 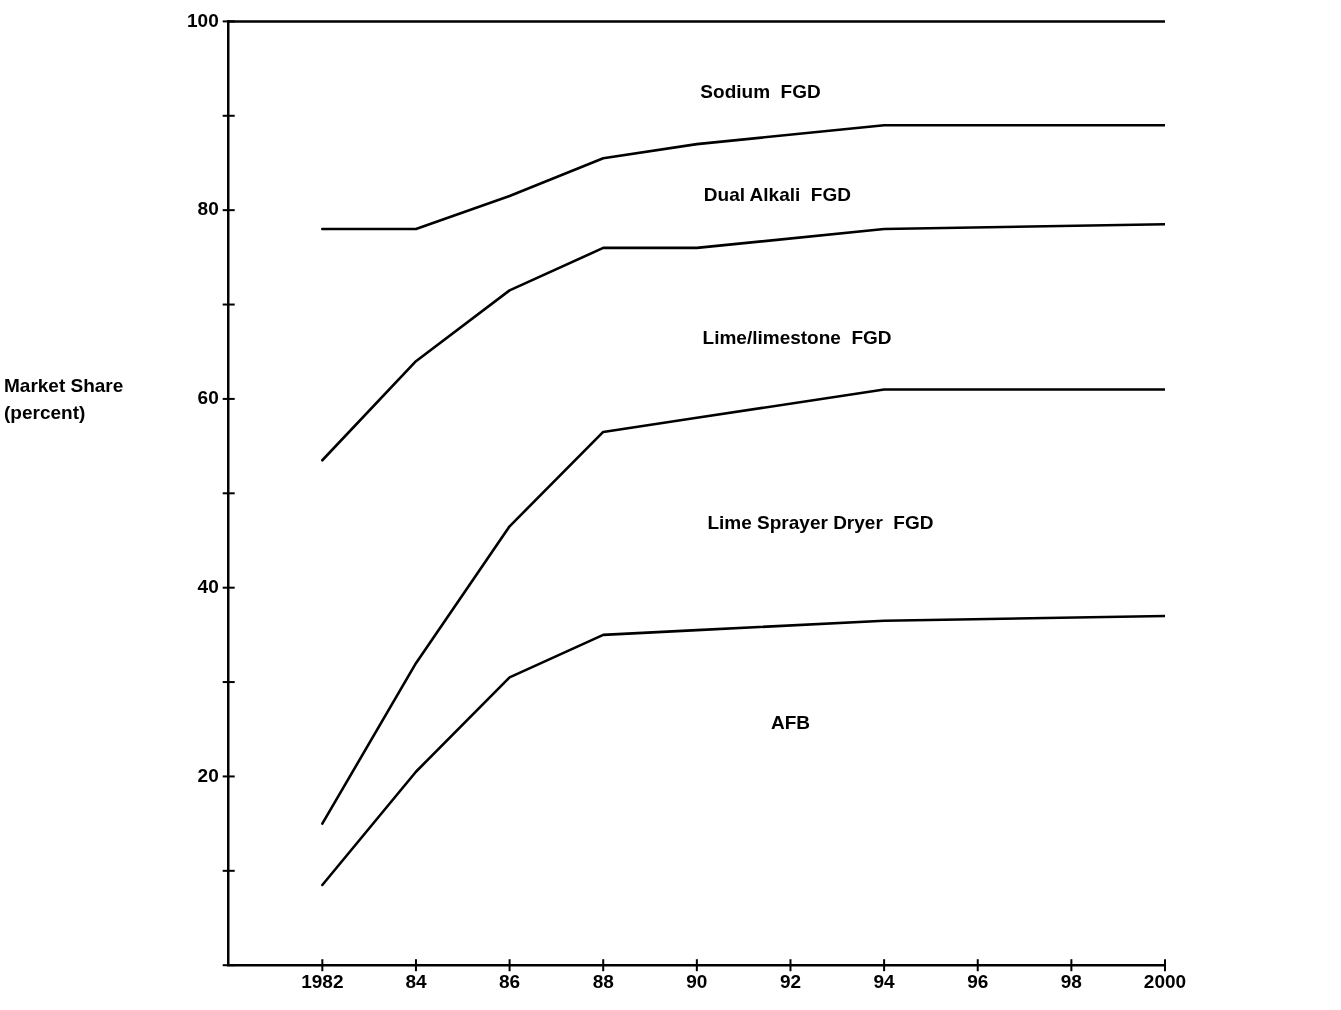 What do you see at coordinates (790, 722) in the screenshot?
I see `annotation: AFB` at bounding box center [790, 722].